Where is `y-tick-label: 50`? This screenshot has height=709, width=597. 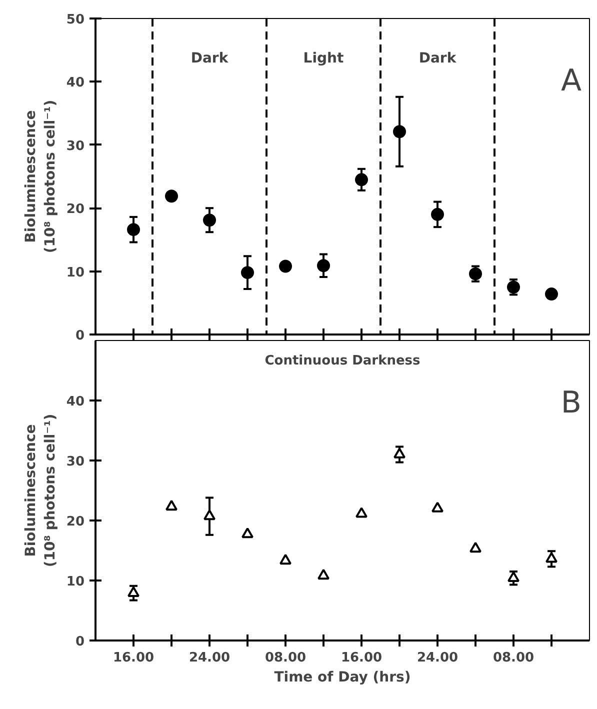 y-tick-label: 50 is located at coordinates (75, 20).